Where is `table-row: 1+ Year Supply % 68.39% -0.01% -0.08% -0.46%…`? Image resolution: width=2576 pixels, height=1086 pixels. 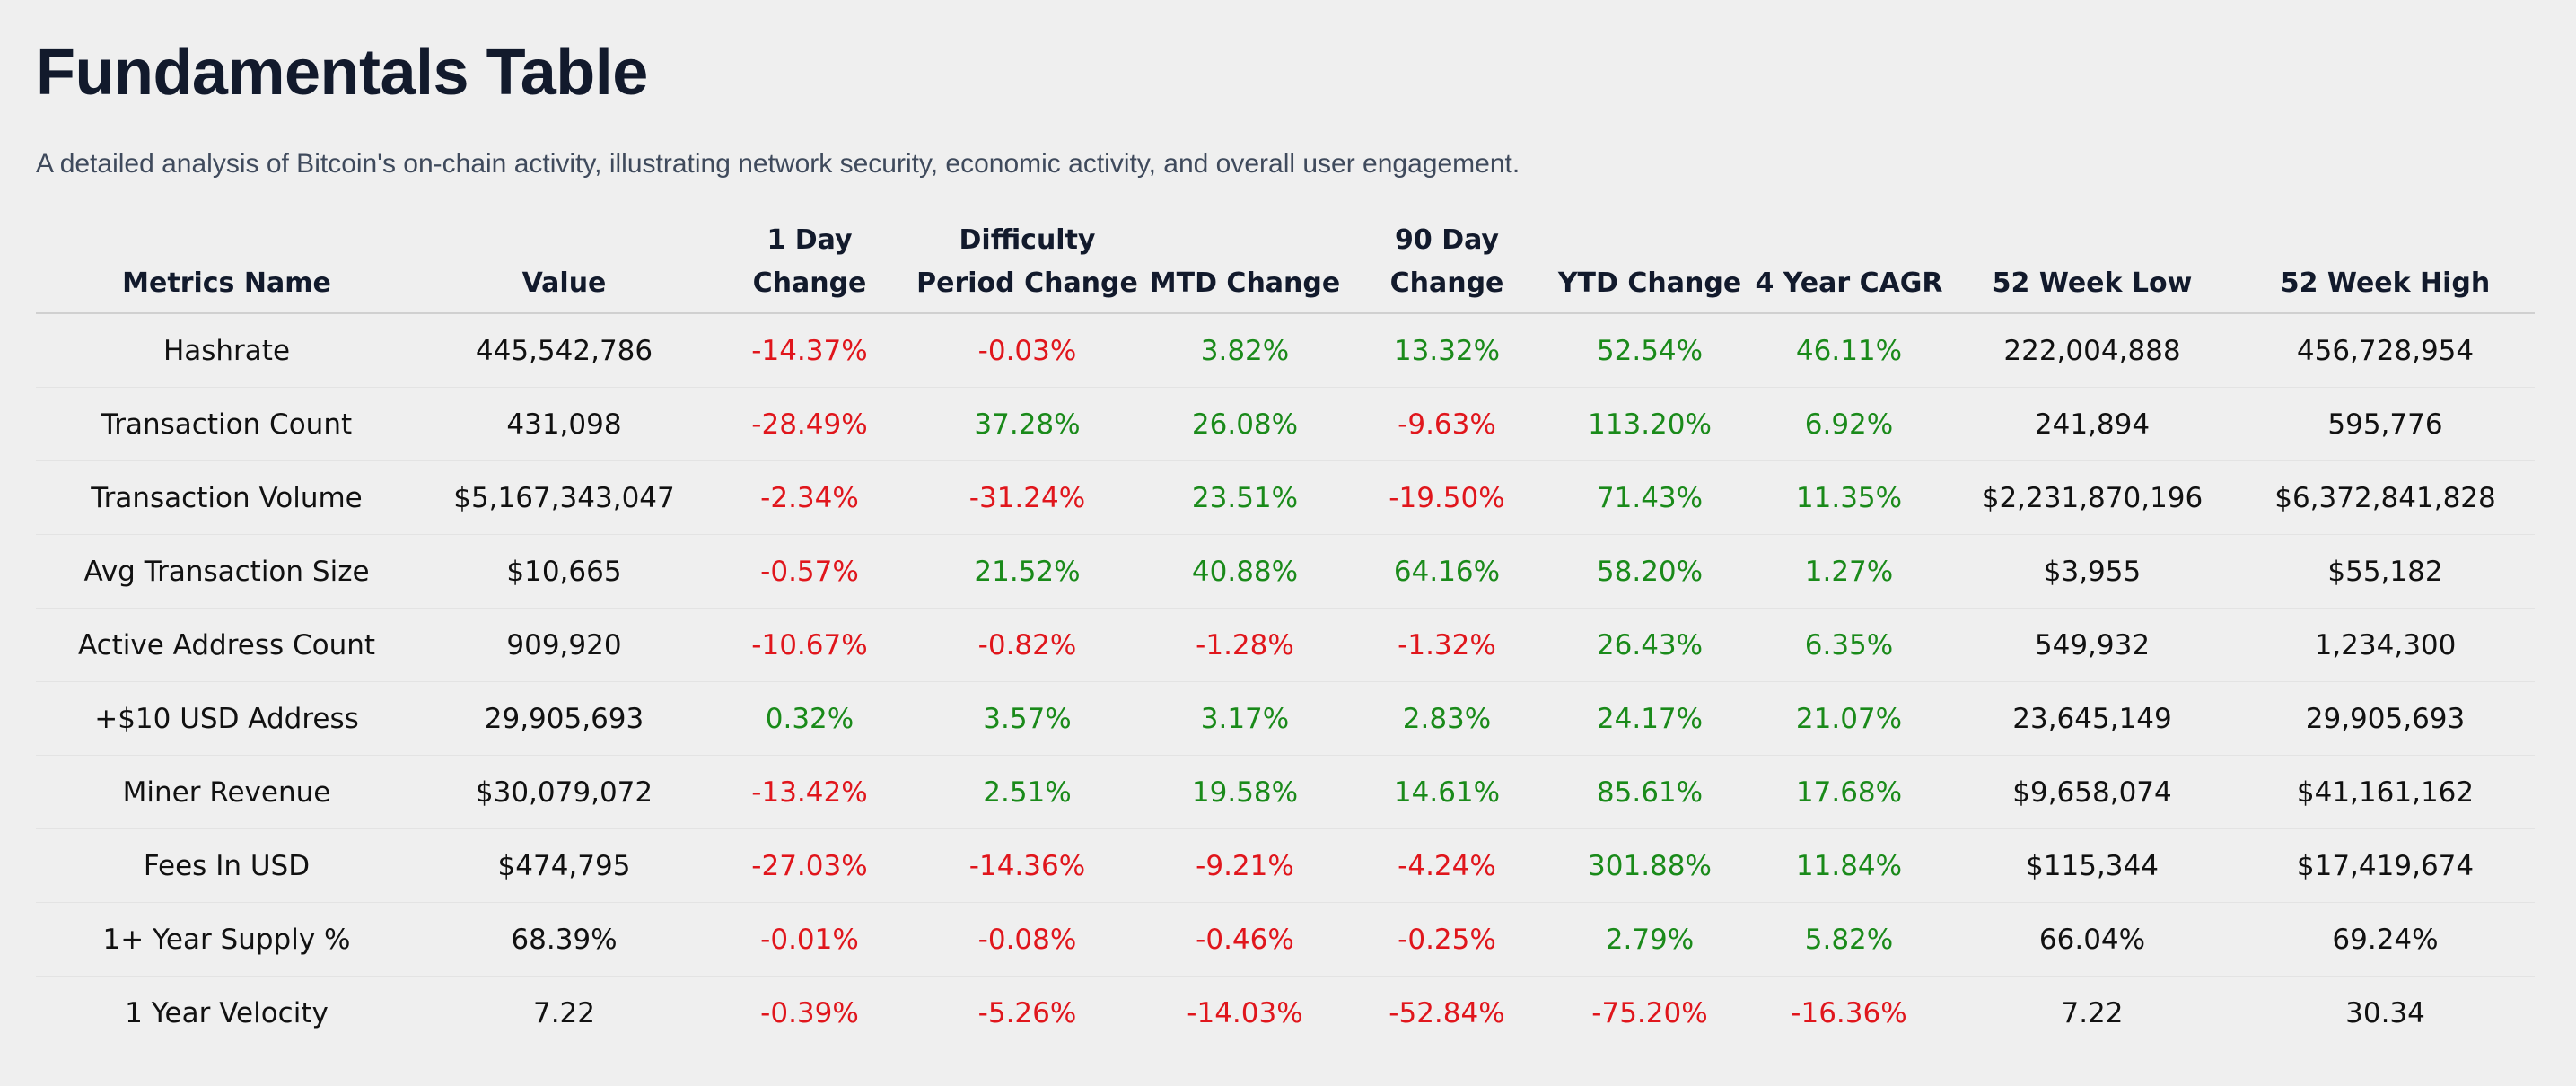 table-row: 1+ Year Supply % 68.39% -0.01% -0.08% -0.46%… is located at coordinates (1285, 939).